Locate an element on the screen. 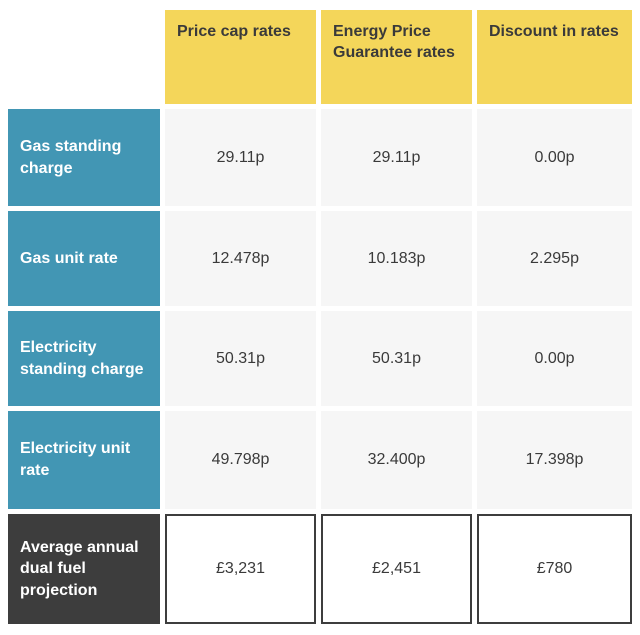 This screenshot has height=635, width=640. cell-electricity-unit-rate-price-cap: 49.798p is located at coordinates (240, 460).